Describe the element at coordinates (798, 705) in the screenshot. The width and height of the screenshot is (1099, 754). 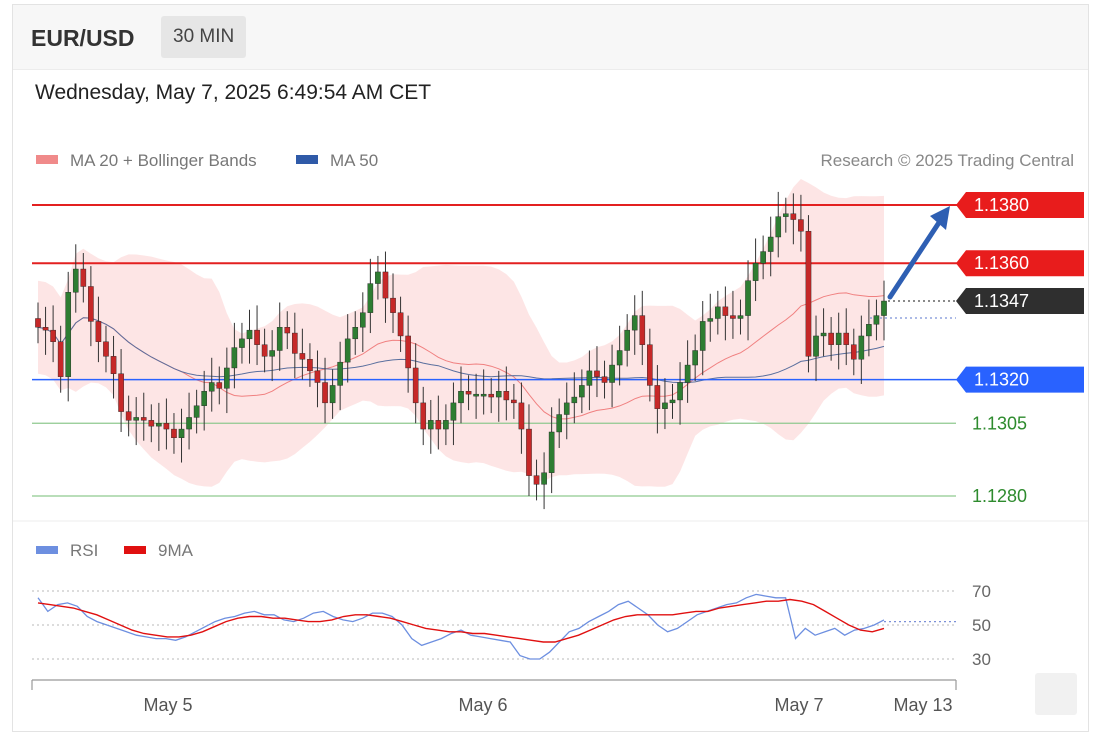
I see `x-axis-label: May 7` at that location.